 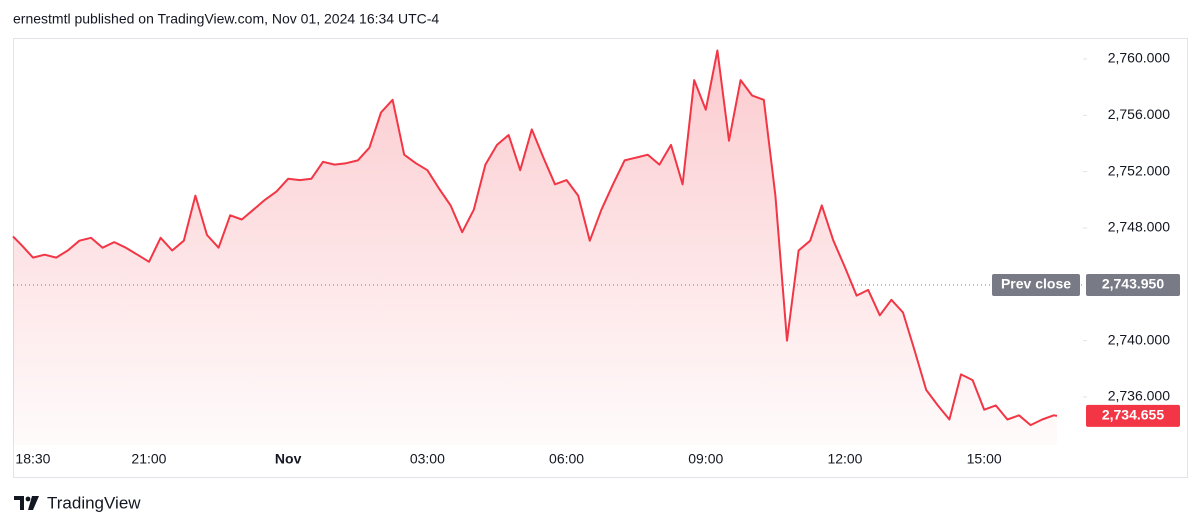 I want to click on prev-close-tag, so click(x=1036, y=285).